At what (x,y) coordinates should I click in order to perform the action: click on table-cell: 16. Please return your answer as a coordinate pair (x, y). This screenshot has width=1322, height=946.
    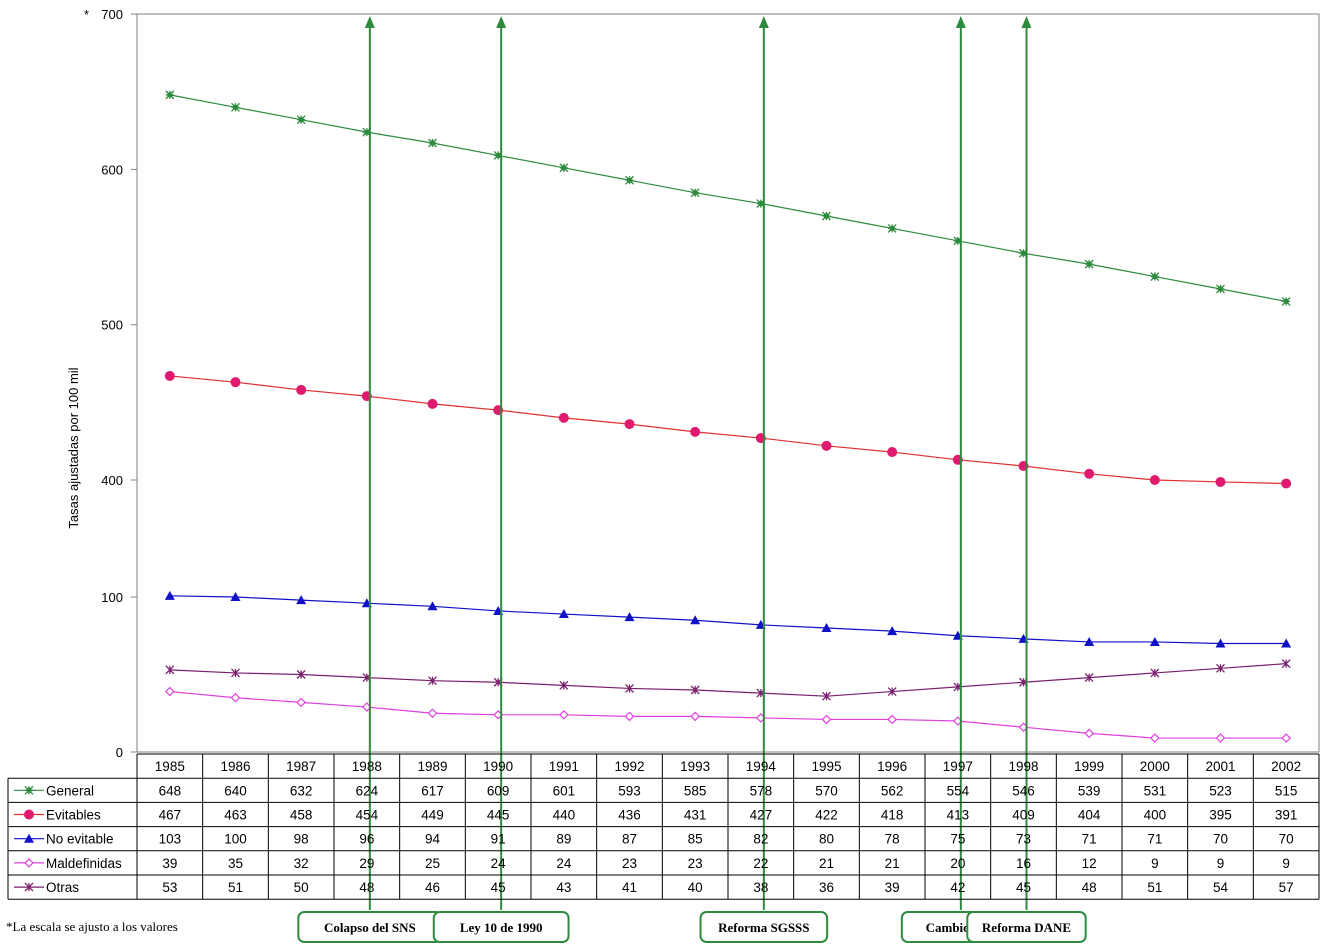
    Looking at the image, I should click on (1023, 863).